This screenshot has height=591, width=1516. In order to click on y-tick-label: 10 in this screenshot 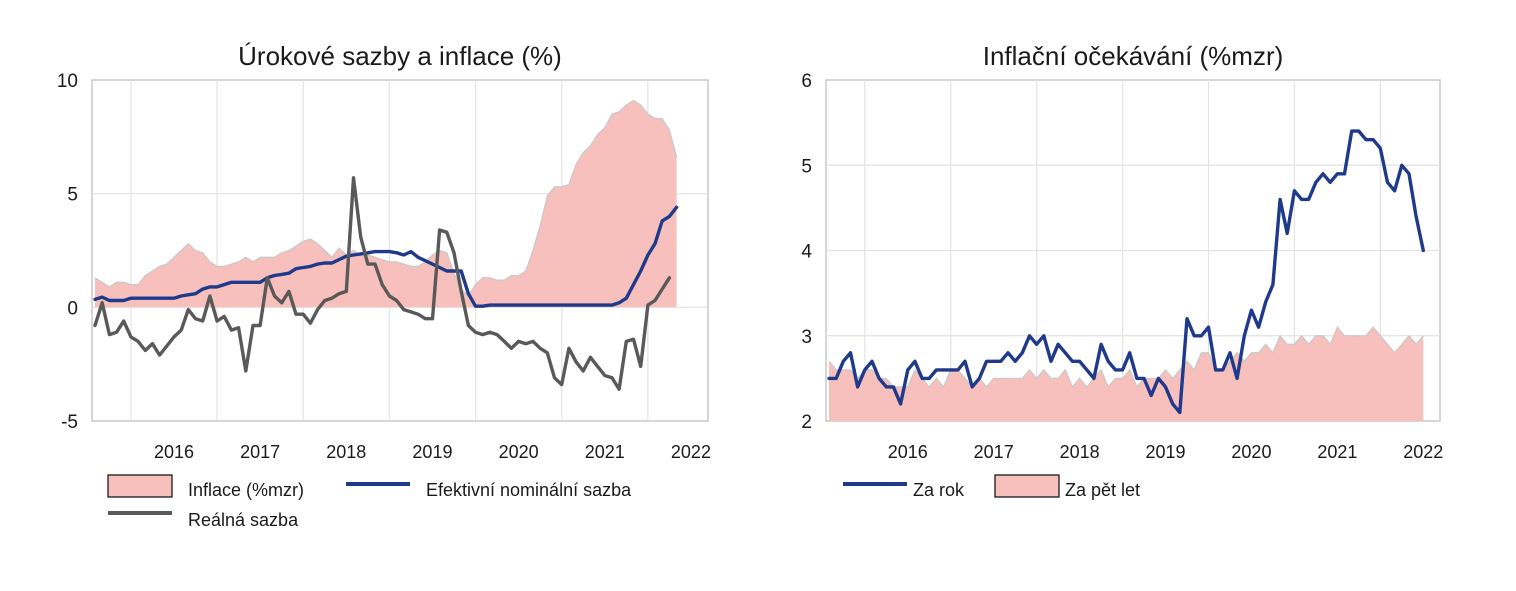, I will do `click(67, 81)`.